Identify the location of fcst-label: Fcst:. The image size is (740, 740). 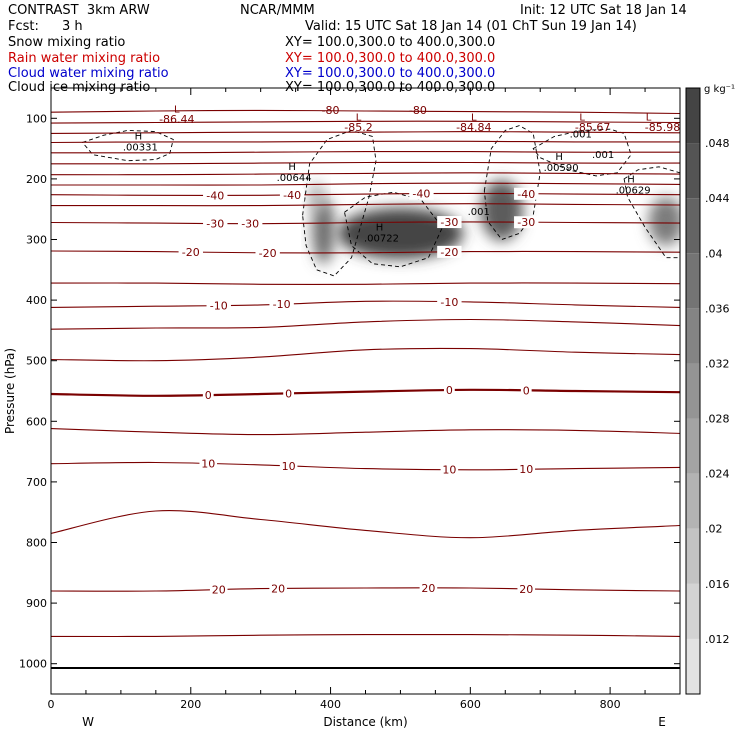
(23, 26).